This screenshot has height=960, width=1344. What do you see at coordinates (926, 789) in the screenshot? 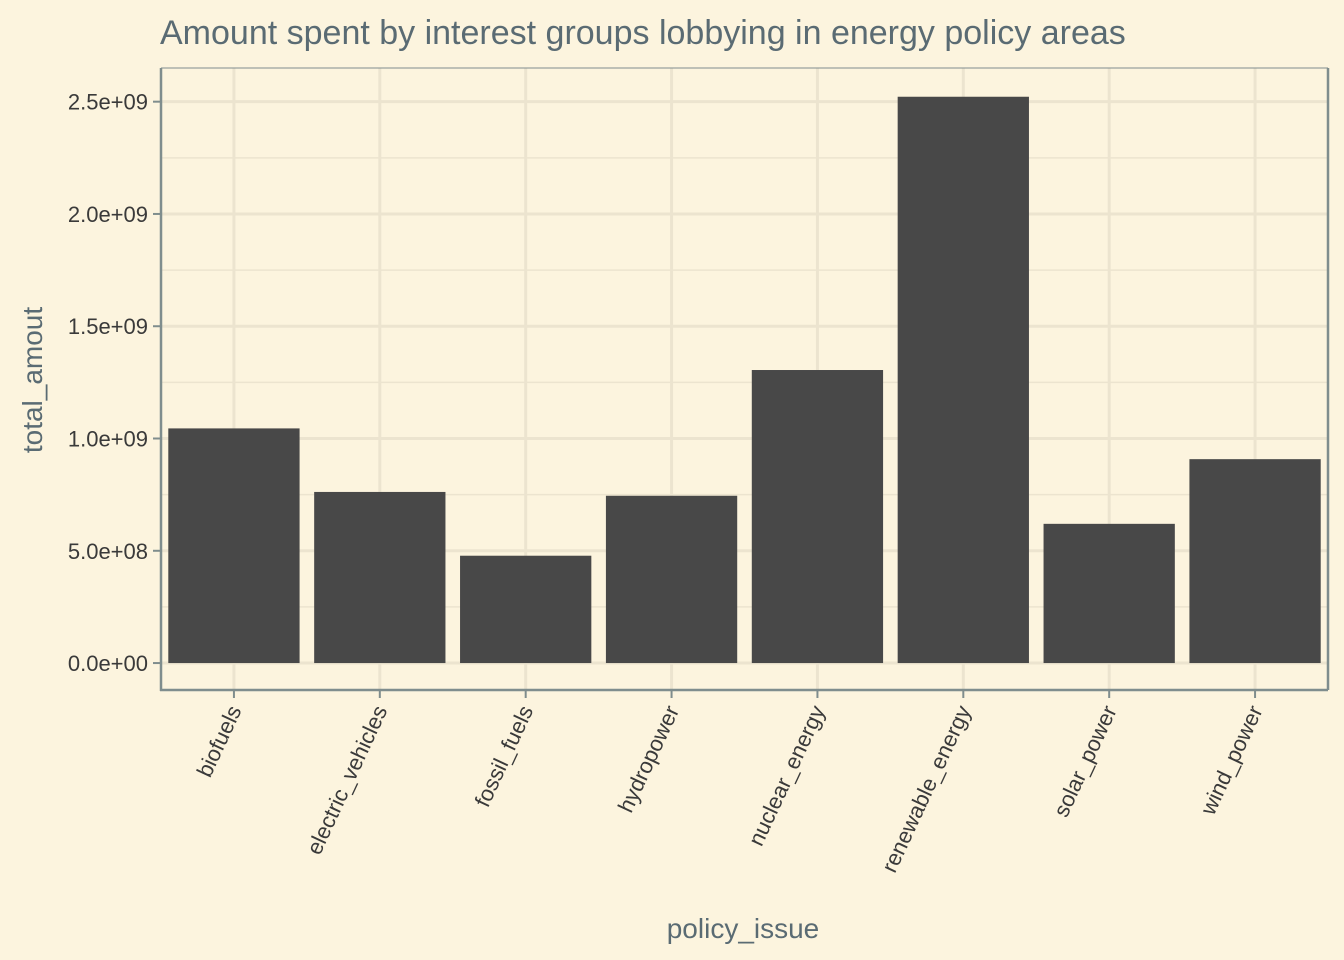
I see `x-tick-label-renewable_energy: renewable_energy` at bounding box center [926, 789].